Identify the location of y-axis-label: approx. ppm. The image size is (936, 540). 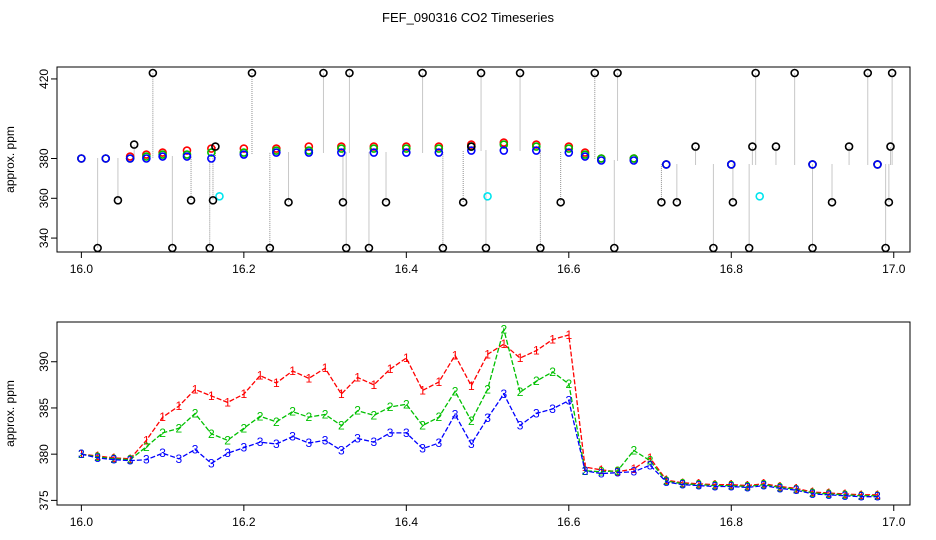
(10, 413).